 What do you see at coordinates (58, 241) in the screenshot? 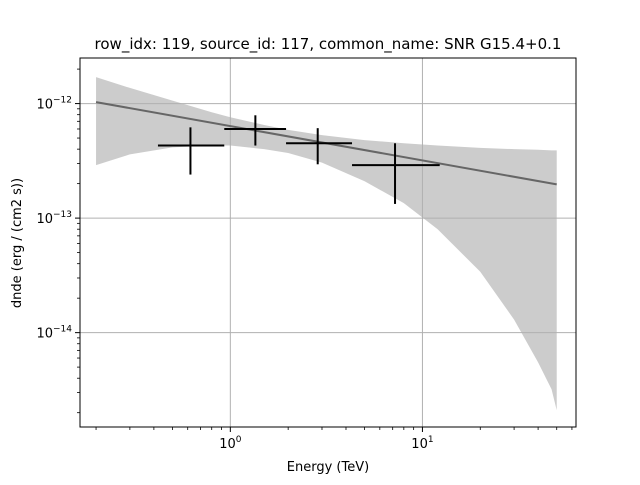
I see `y-ticks: 10−14 10−13 10−12` at bounding box center [58, 241].